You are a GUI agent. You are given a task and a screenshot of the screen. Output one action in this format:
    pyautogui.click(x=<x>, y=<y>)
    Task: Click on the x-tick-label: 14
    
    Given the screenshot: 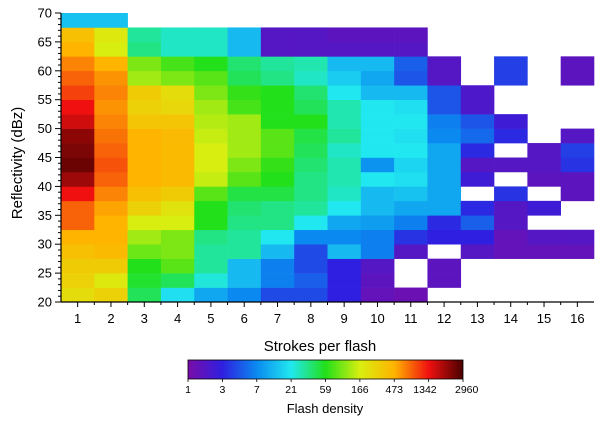 What is the action you would take?
    pyautogui.click(x=510, y=318)
    